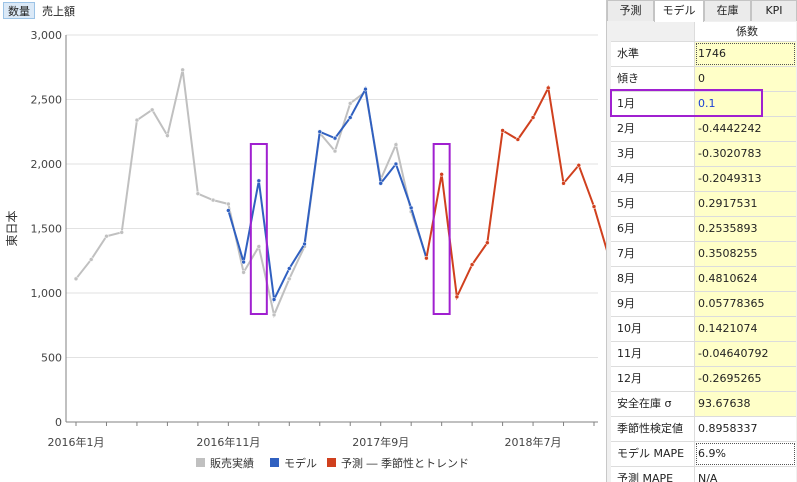 This screenshot has width=797, height=482. I want to click on param-value: -0.2695265, so click(745, 379).